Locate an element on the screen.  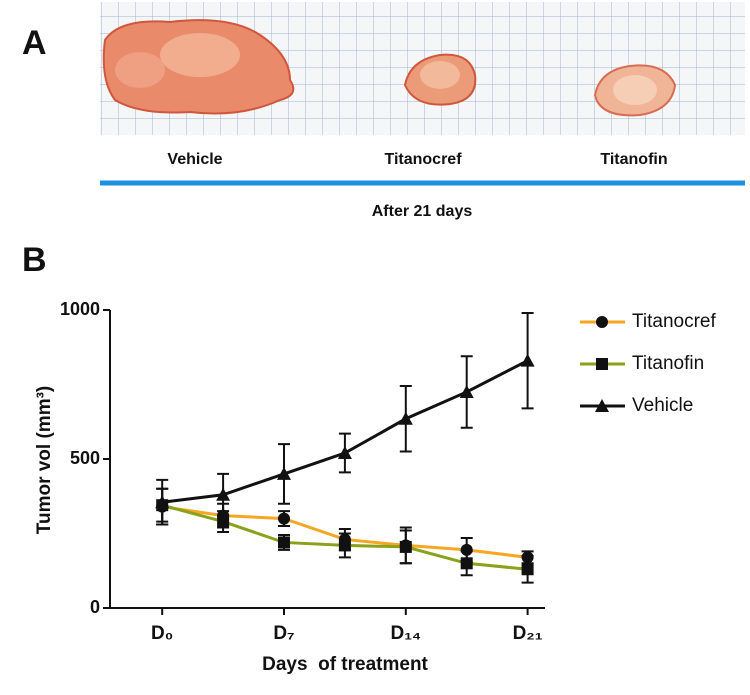
x-tick-label: D₀ is located at coordinates (162, 633).